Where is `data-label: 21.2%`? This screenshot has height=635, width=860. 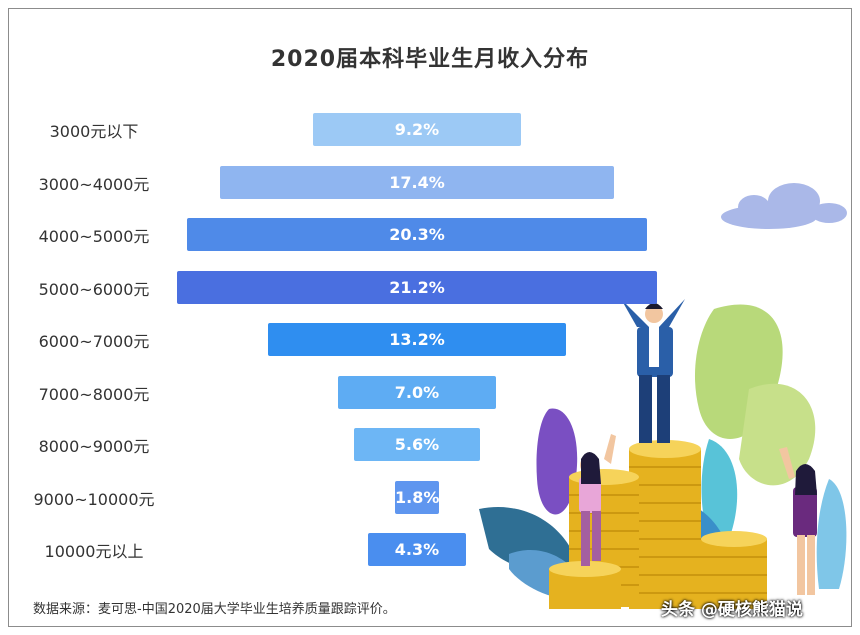
data-label: 21.2% is located at coordinates (417, 287).